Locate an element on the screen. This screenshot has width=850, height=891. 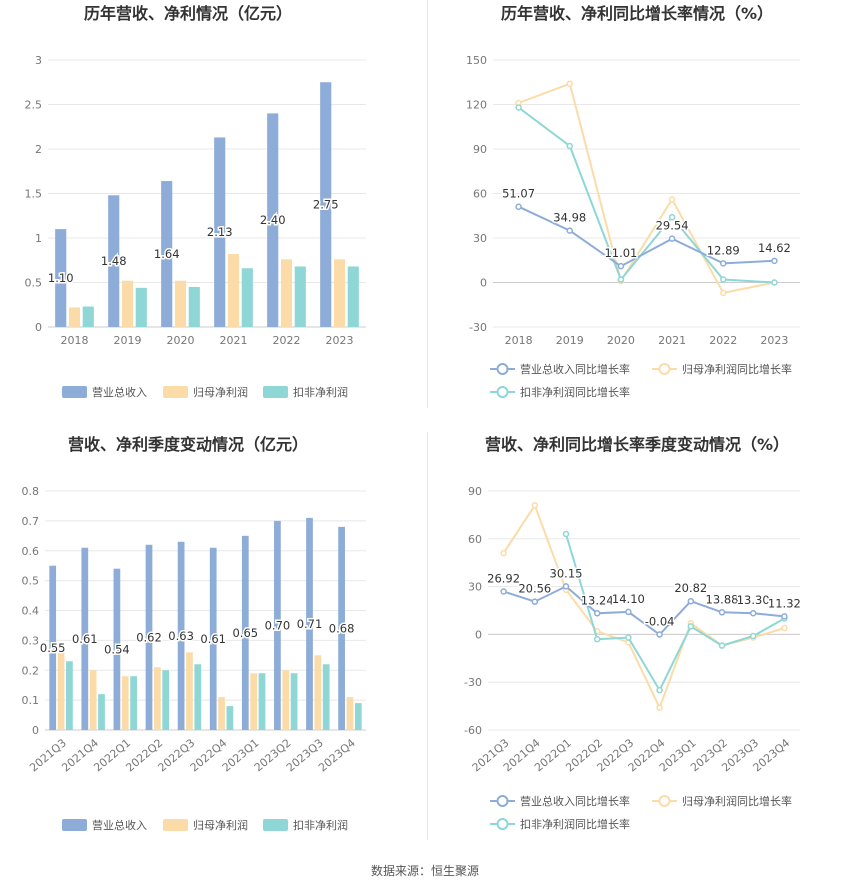
panel-divider is located at coordinates (427, 636).